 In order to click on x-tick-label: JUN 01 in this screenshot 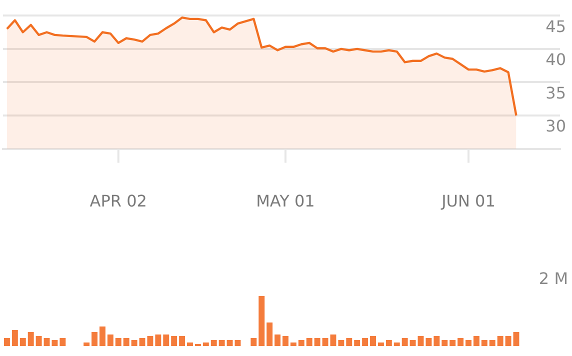, I will do `click(468, 201)`.